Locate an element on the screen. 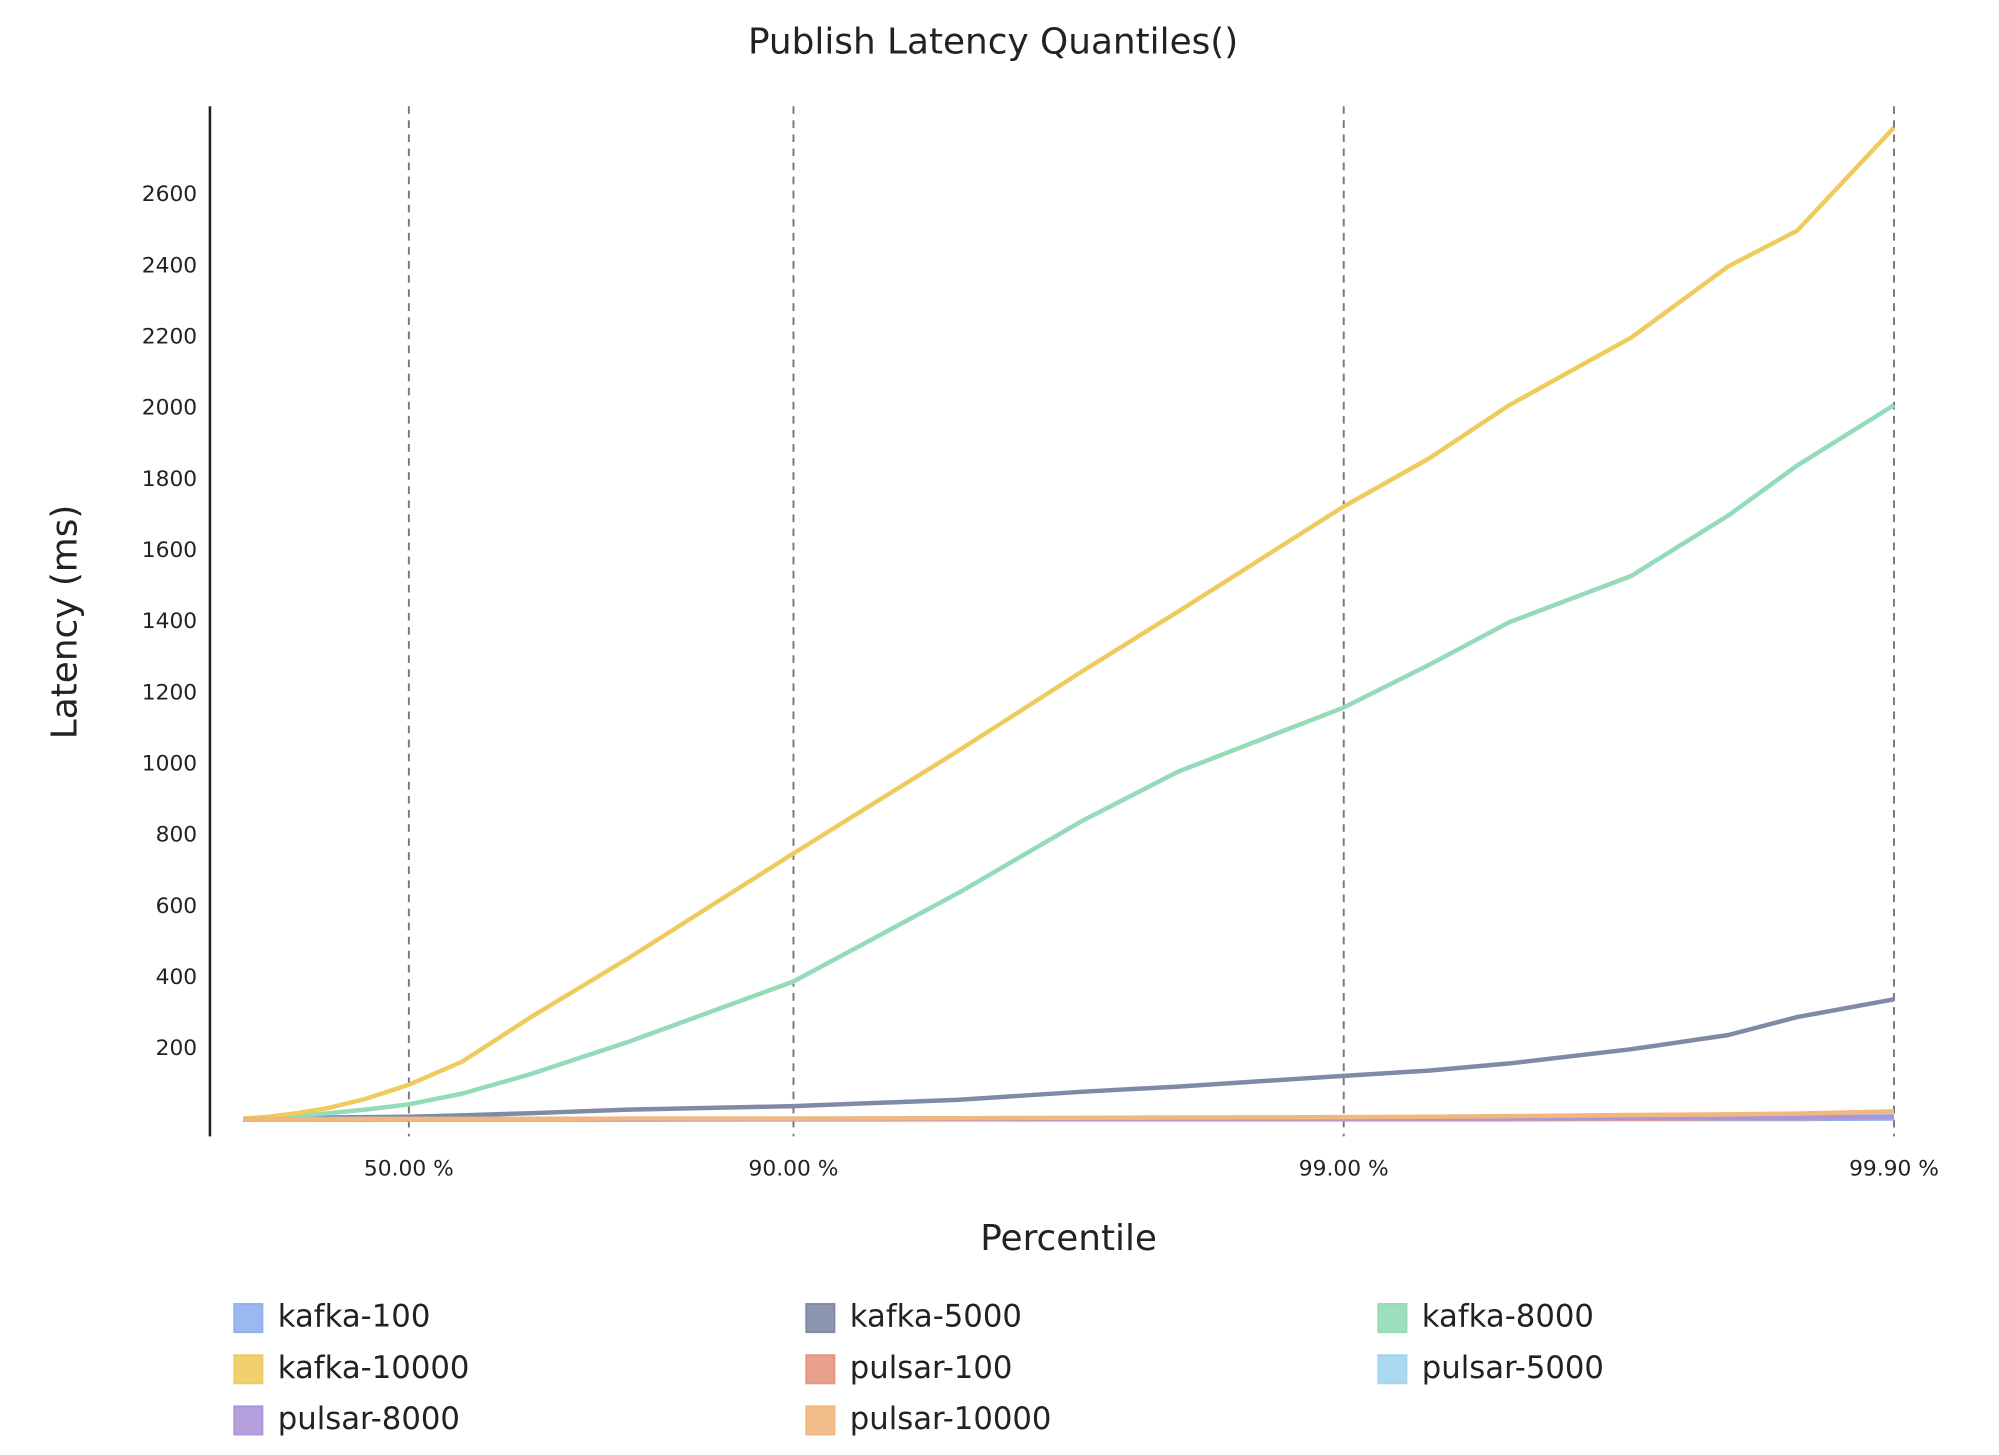 This screenshot has width=1999, height=1455. y-tick-label: 1600 is located at coordinates (169, 550).